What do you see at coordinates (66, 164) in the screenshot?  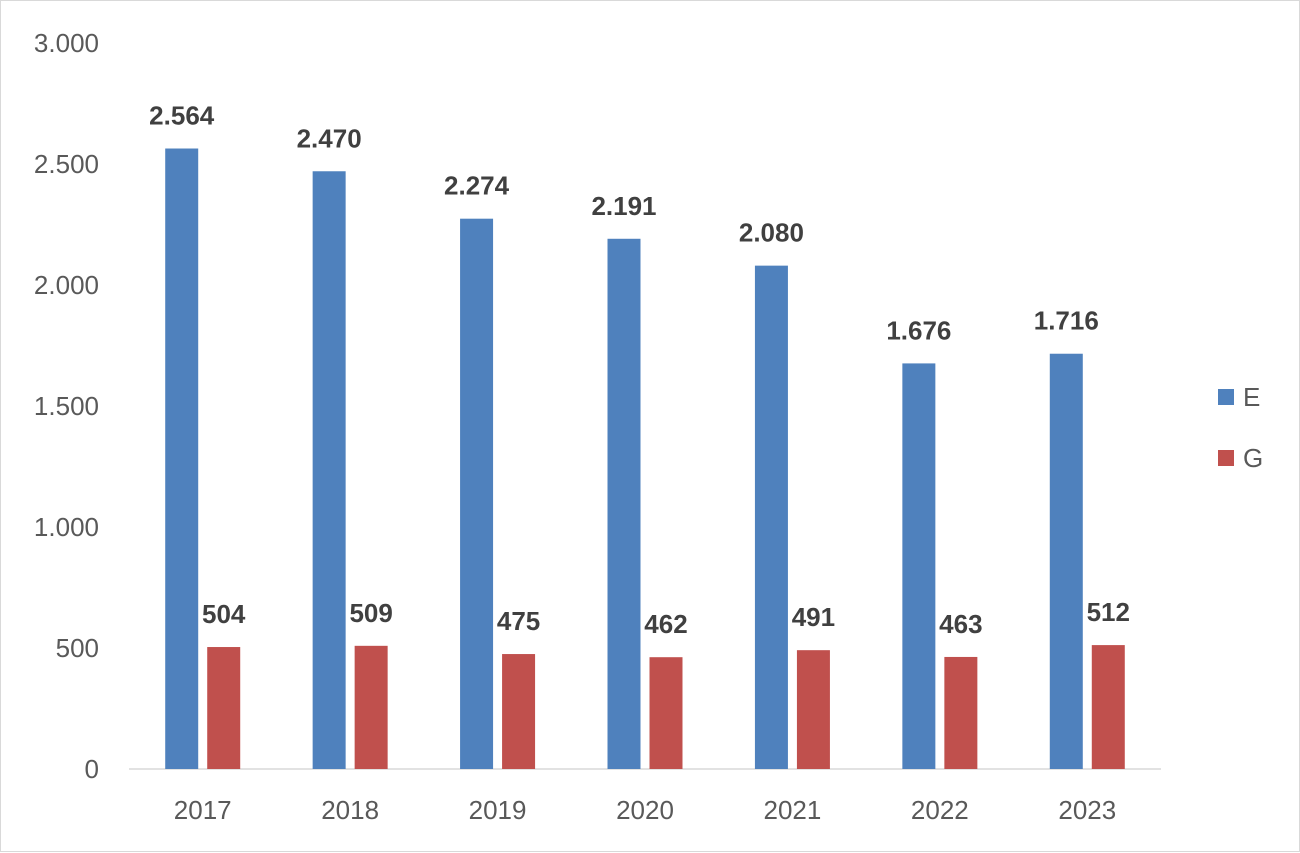 I see `y-tick-label: 2.500` at bounding box center [66, 164].